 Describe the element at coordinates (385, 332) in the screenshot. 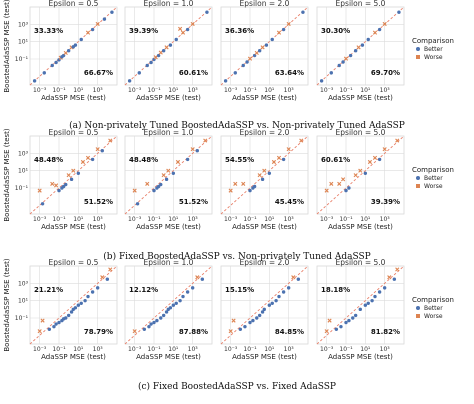

I see `lower-percentage: 81.82%` at that location.